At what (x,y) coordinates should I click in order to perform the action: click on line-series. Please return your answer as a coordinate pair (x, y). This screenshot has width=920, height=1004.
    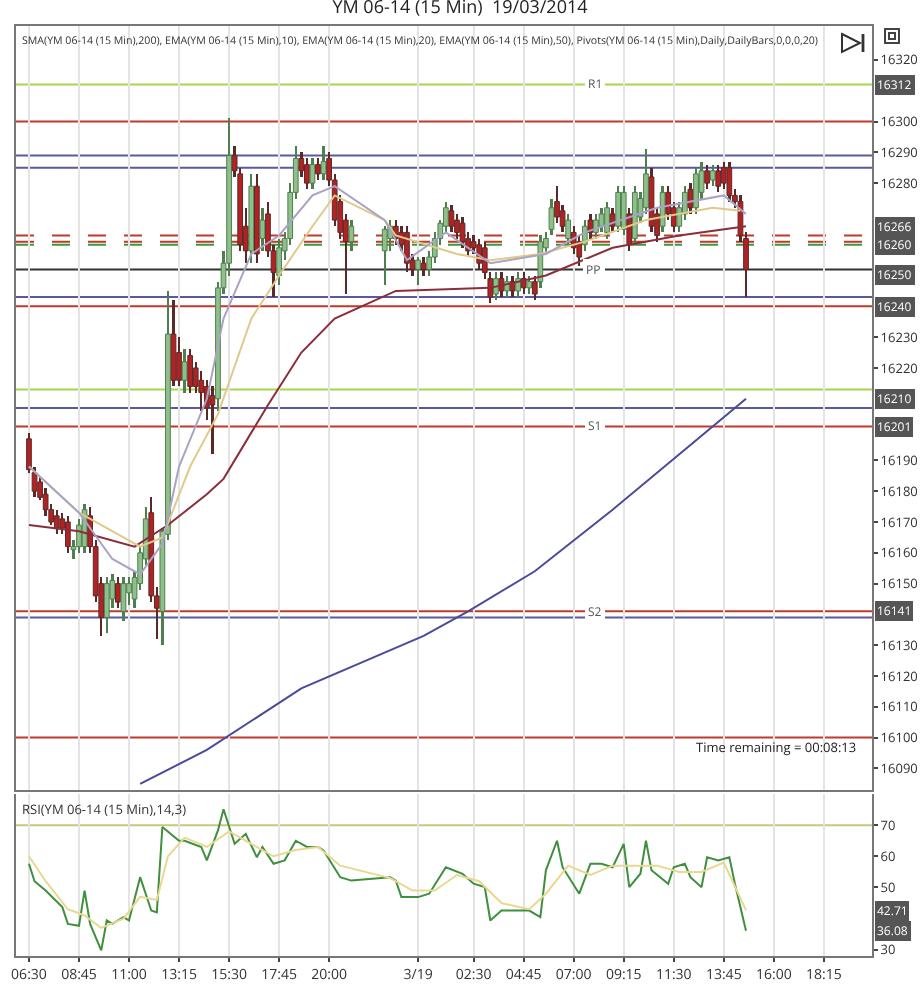
    Looking at the image, I should click on (387, 879).